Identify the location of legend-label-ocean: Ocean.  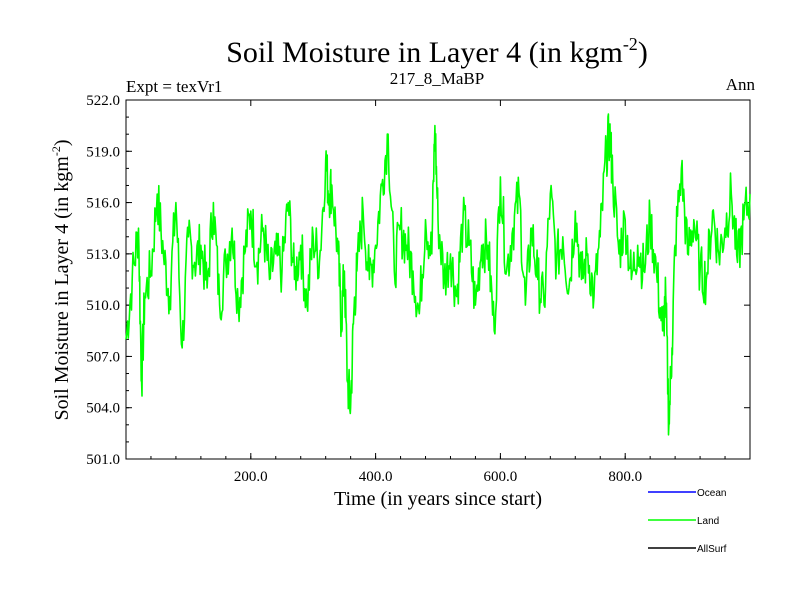
(711, 493).